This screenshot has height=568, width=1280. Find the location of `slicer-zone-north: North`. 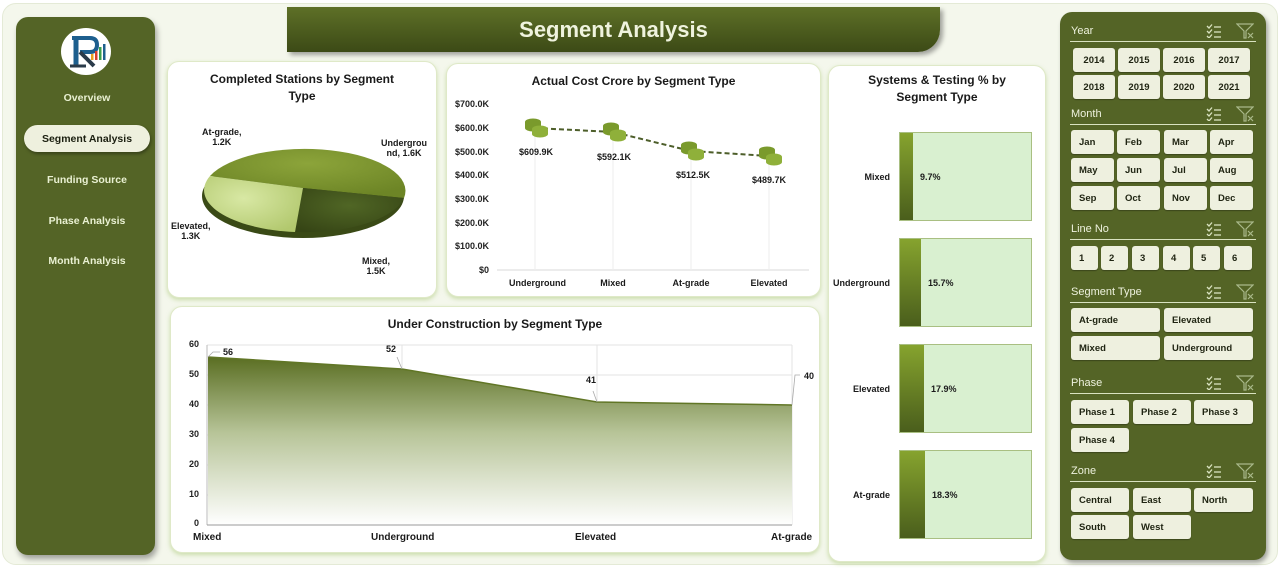

slicer-zone-north: North is located at coordinates (1223, 500).